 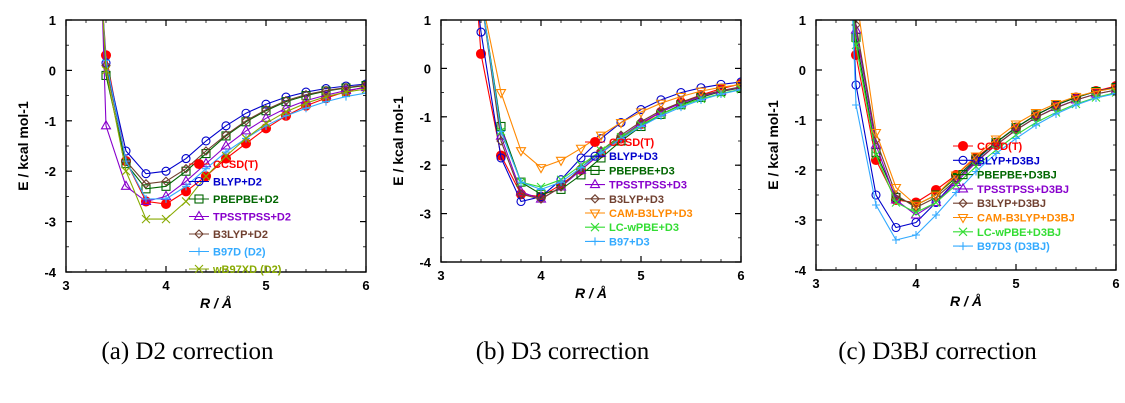 What do you see at coordinates (644, 228) in the screenshot?
I see `legend-label: LC-wPBE+D3` at bounding box center [644, 228].